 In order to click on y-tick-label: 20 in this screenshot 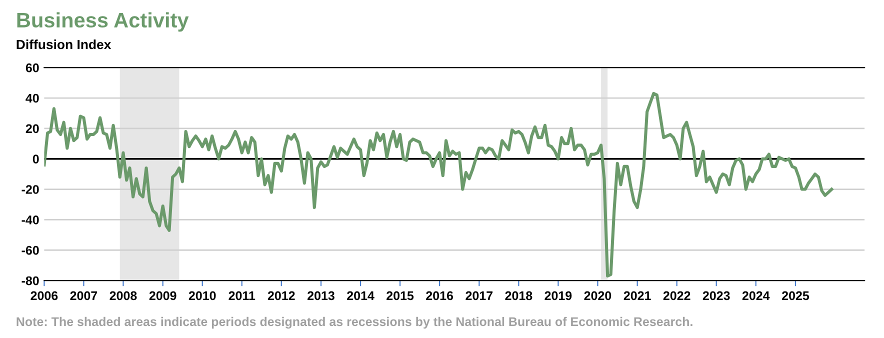, I will do `click(32, 129)`.